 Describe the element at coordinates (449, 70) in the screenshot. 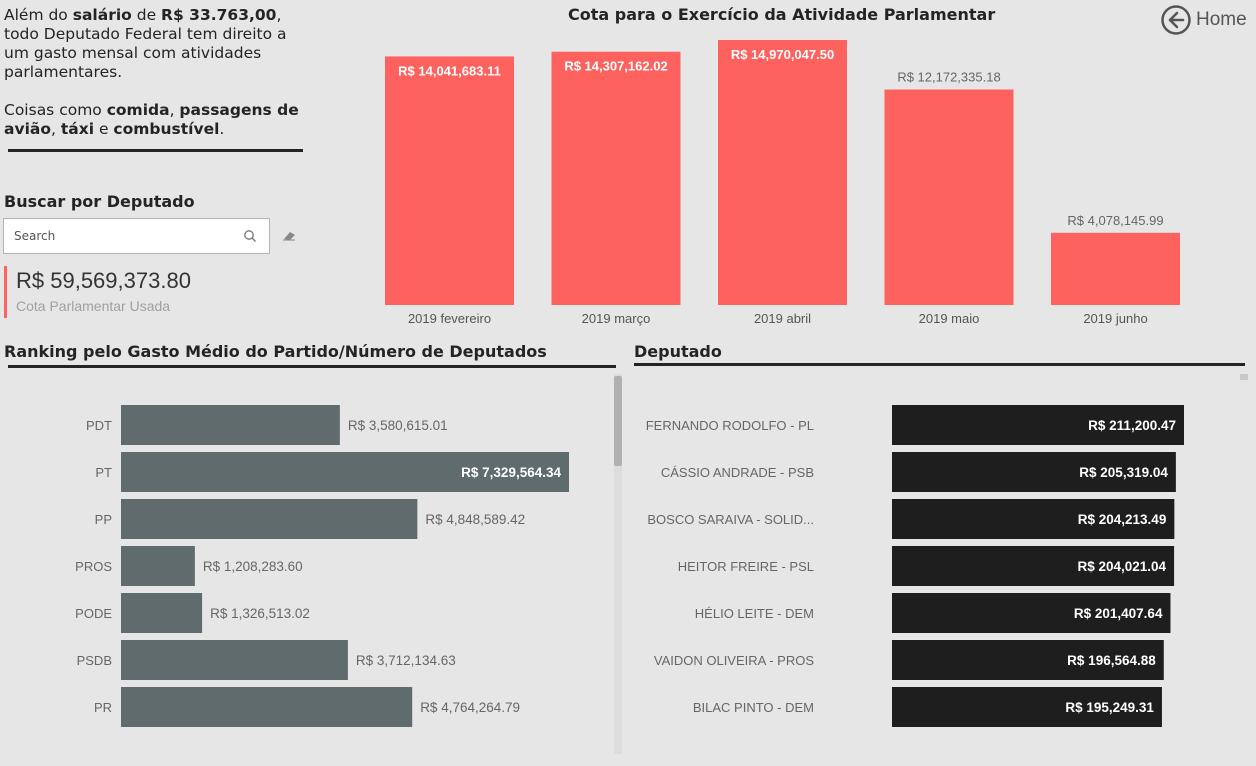

I see `month-bar-value-label: R$ 14,041,683.11` at that location.